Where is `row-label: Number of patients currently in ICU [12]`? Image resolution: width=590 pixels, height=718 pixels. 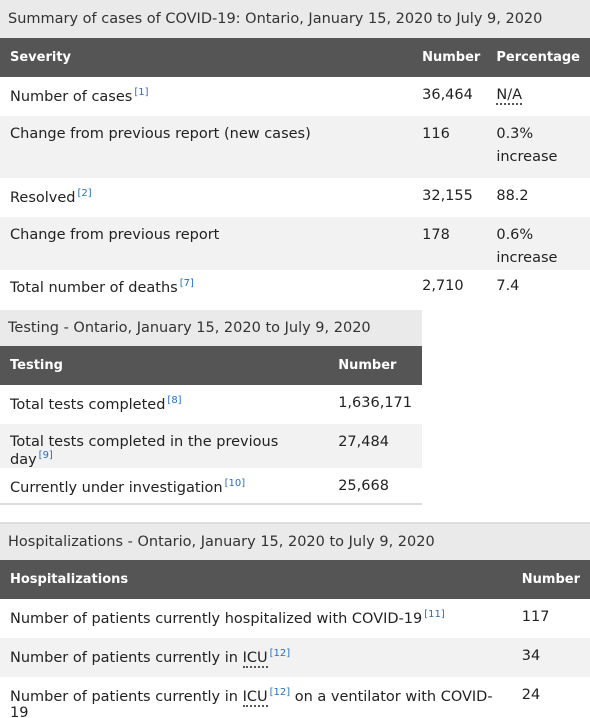
row-label: Number of patients currently in ICU [12] is located at coordinates (256, 657).